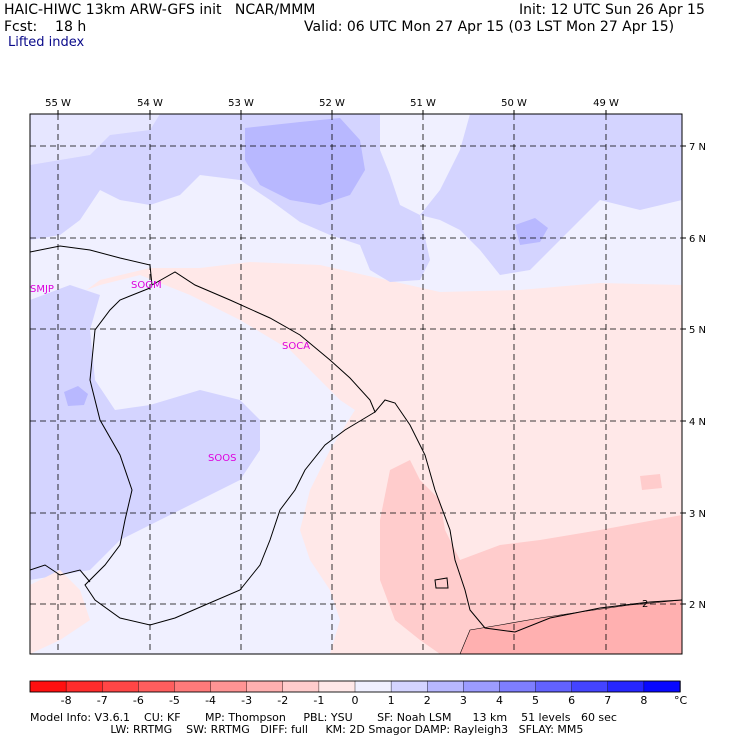  What do you see at coordinates (651, 482) in the screenshot?
I see `field-region-pink-patch` at bounding box center [651, 482].